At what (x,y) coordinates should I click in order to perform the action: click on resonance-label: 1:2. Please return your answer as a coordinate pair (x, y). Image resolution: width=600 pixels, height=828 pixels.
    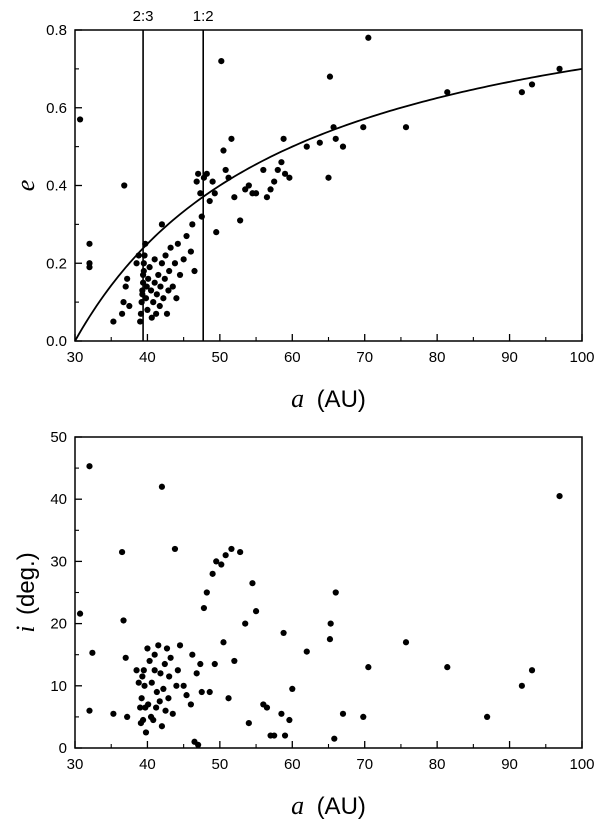
    Looking at the image, I should click on (203, 16).